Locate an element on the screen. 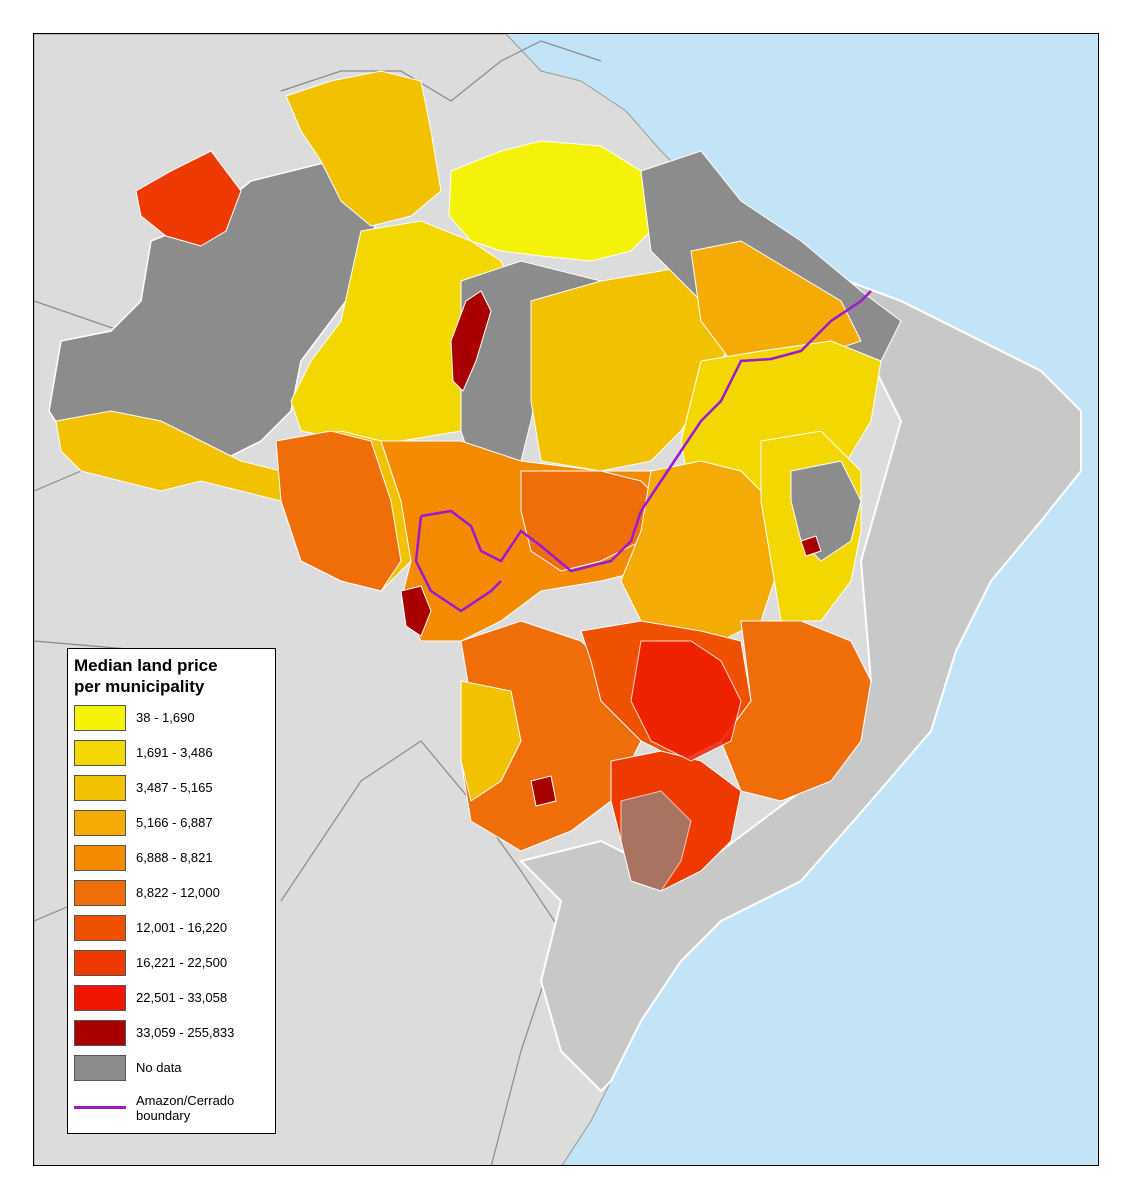 This screenshot has height=1200, width=1133. legend-label: Amazon/Cerrado boundary is located at coordinates (185, 1108).